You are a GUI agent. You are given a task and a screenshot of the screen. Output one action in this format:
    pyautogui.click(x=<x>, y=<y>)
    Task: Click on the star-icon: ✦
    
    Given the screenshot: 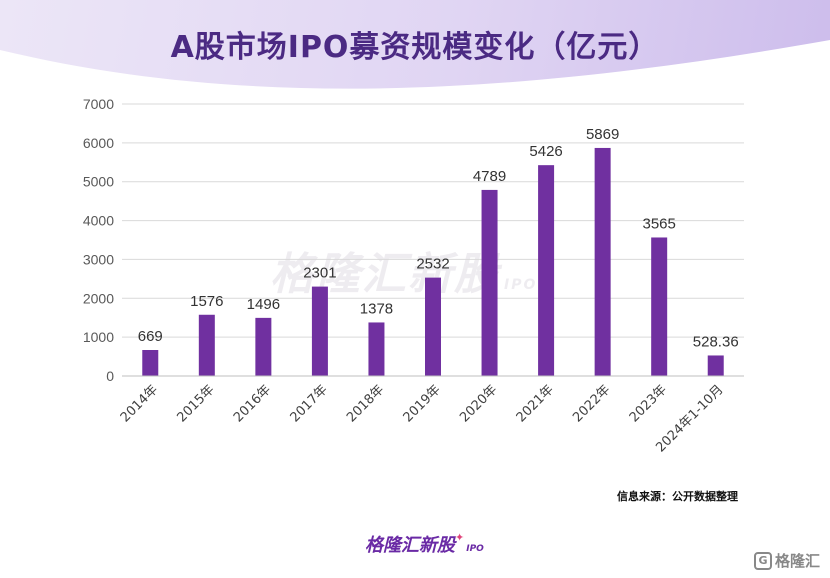 What is the action you would take?
    pyautogui.click(x=460, y=537)
    